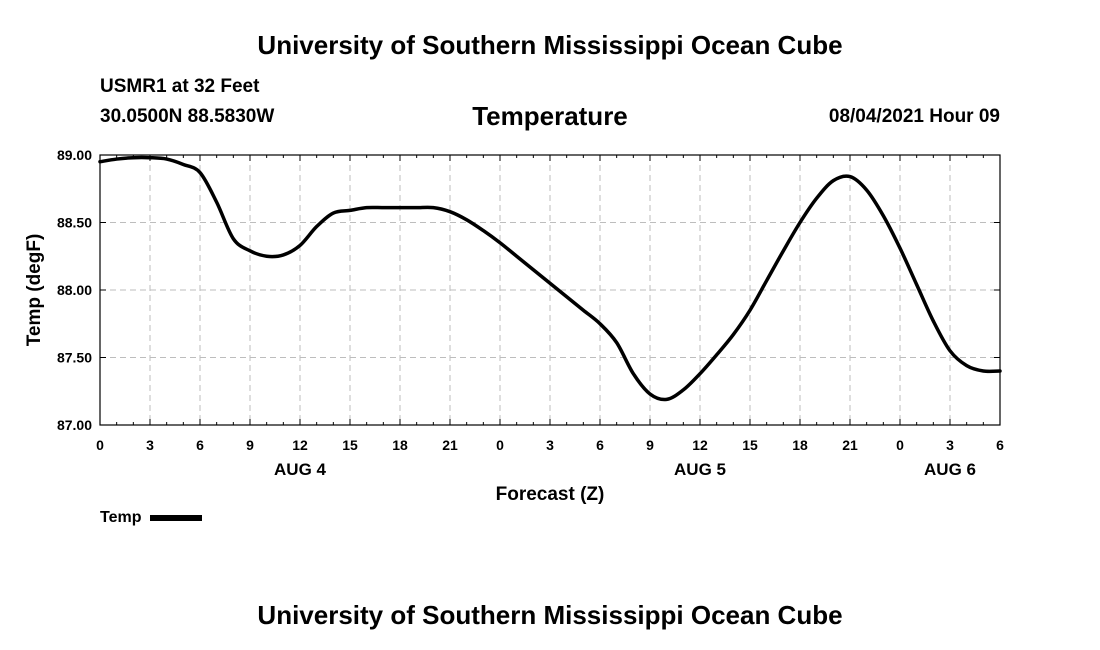 This screenshot has height=650, width=1100. What do you see at coordinates (121, 517) in the screenshot?
I see `legend-label: Temp` at bounding box center [121, 517].